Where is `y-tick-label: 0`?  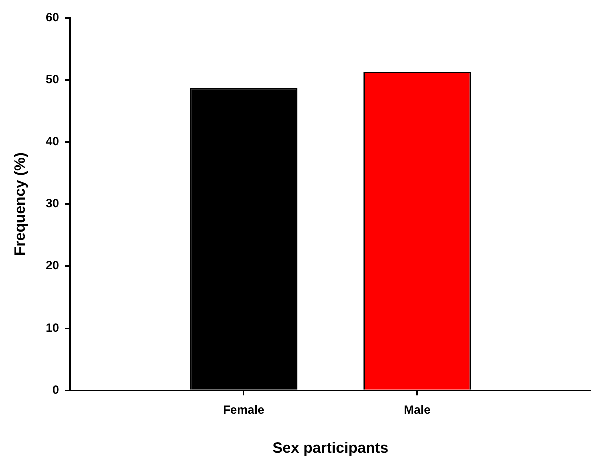
y-tick-label: 0 is located at coordinates (56, 389).